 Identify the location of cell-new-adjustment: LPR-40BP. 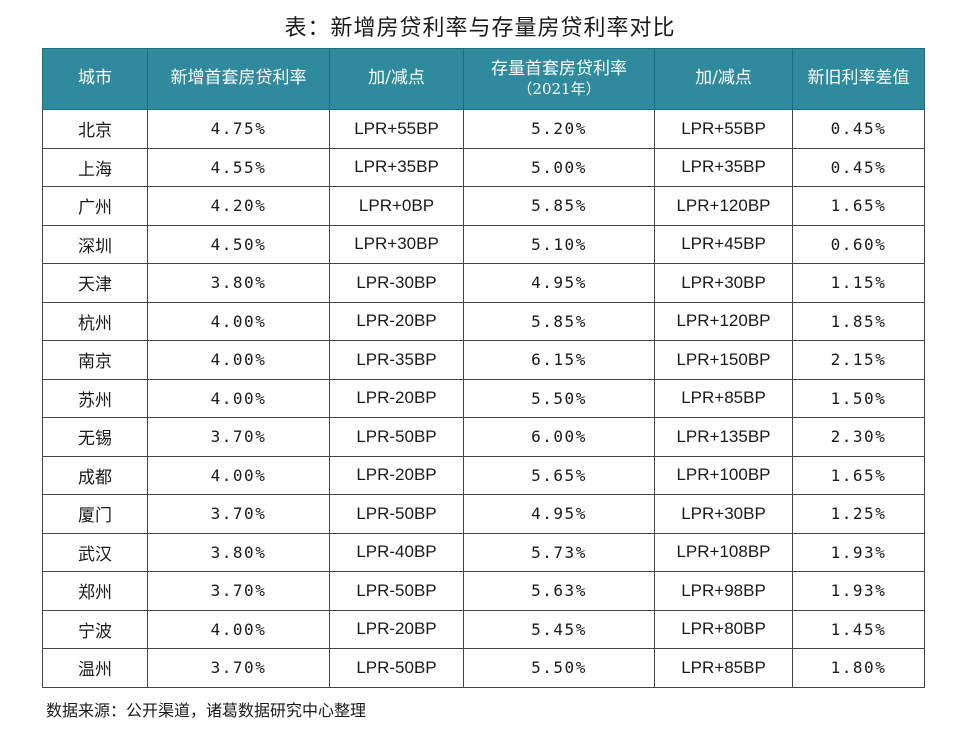
(396, 552).